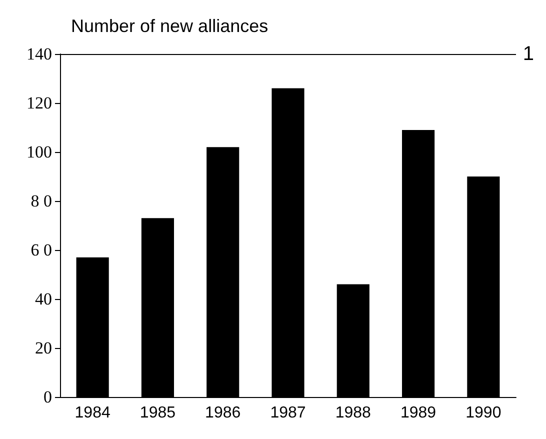 This screenshot has width=546, height=439. What do you see at coordinates (223, 413) in the screenshot?
I see `x-tick-label: 1986` at bounding box center [223, 413].